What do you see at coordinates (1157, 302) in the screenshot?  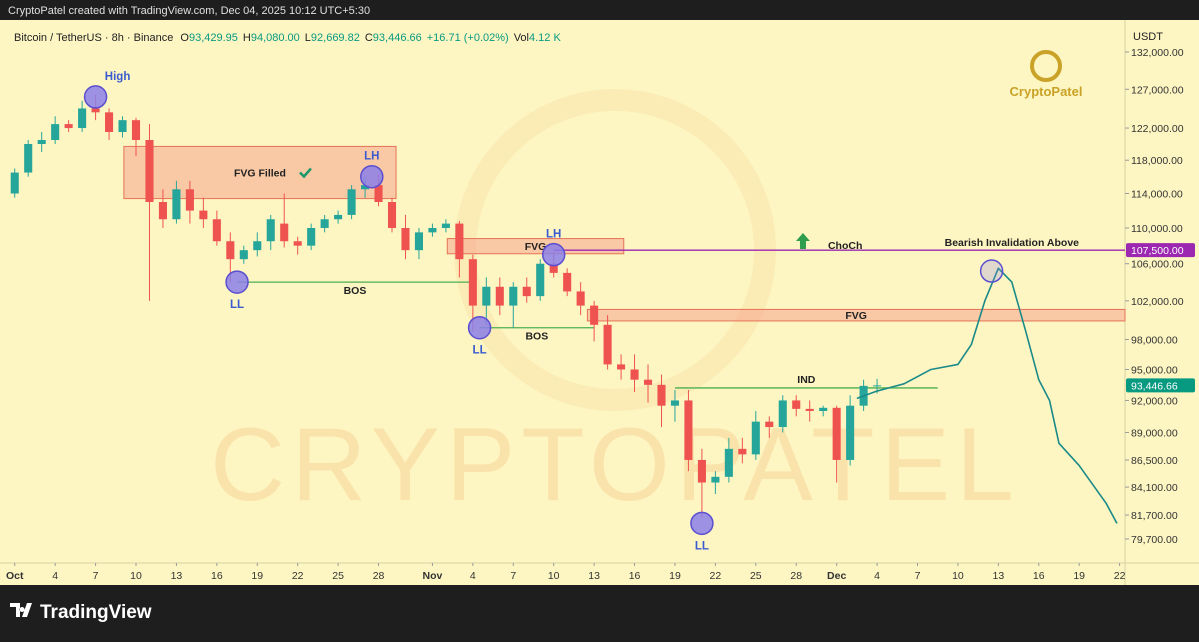 I see `y-tick-label: 102,000.00` at bounding box center [1157, 302].